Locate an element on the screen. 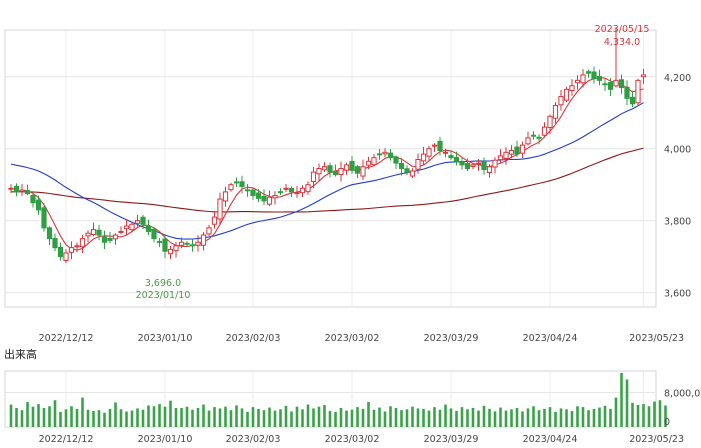  price-x-tick-label: 2023/03/02 is located at coordinates (352, 338).